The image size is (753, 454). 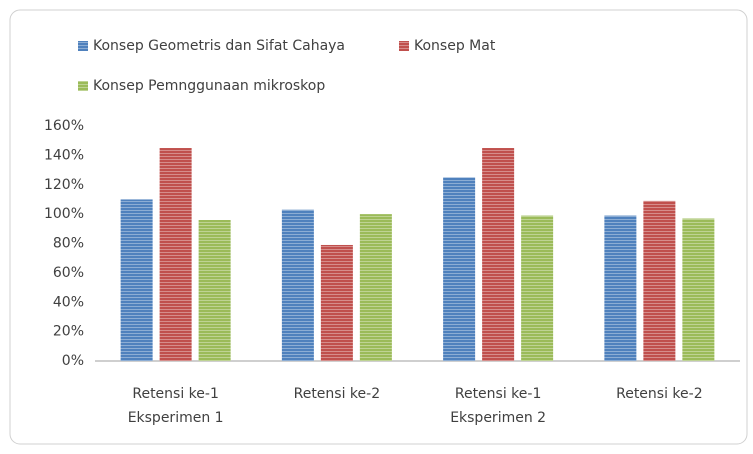 I want to click on x-tick-label: Eksperimen 1, so click(x=176, y=418).